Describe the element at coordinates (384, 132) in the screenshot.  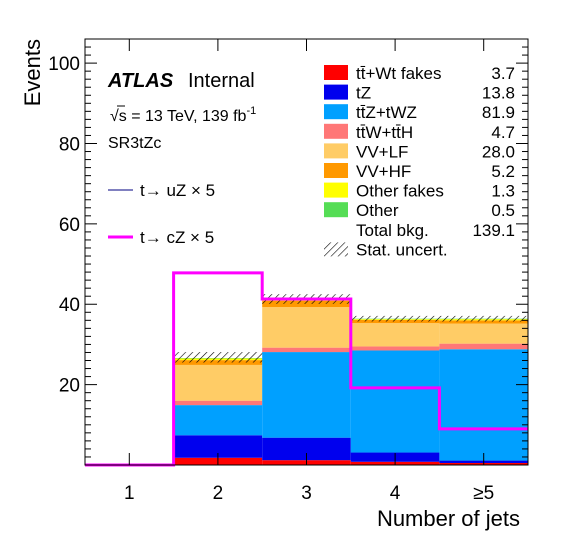
I see `legend-label-3: tt̄W+tt̄H` at that location.